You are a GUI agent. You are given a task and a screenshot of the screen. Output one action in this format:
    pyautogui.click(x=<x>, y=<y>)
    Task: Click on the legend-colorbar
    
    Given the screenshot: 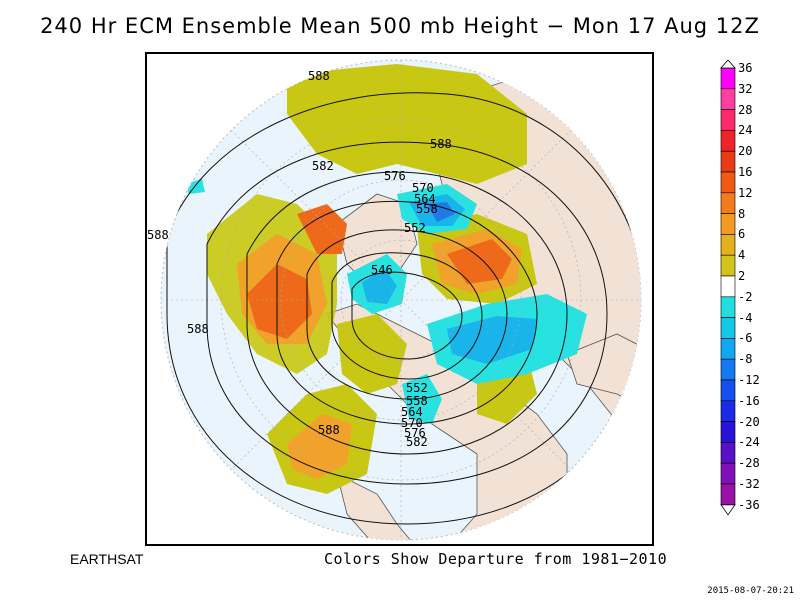 What is the action you would take?
    pyautogui.click(x=728, y=288)
    